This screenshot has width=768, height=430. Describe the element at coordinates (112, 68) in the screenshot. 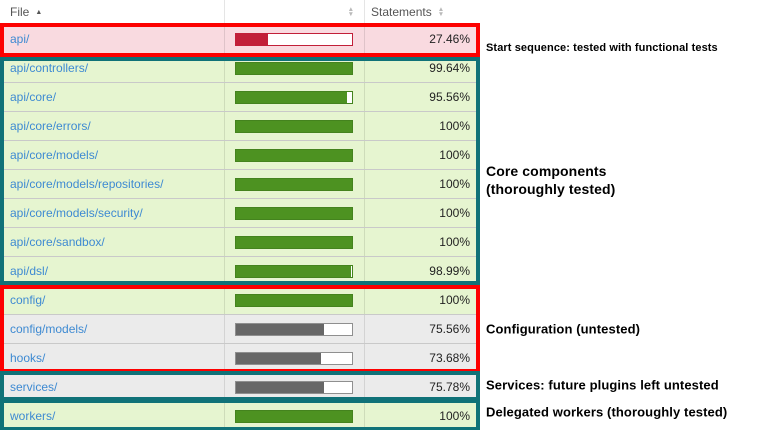

I see `file-cell: api/controllers/` at that location.